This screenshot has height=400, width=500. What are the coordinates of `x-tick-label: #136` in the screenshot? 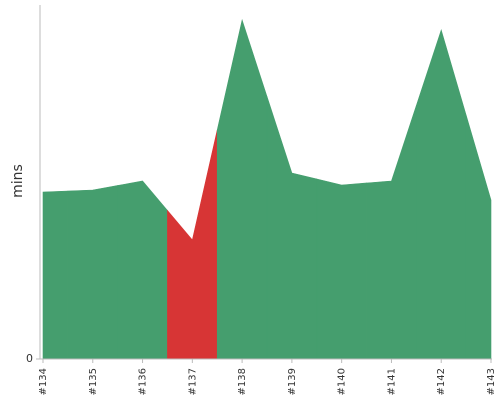 It's located at (143, 381).